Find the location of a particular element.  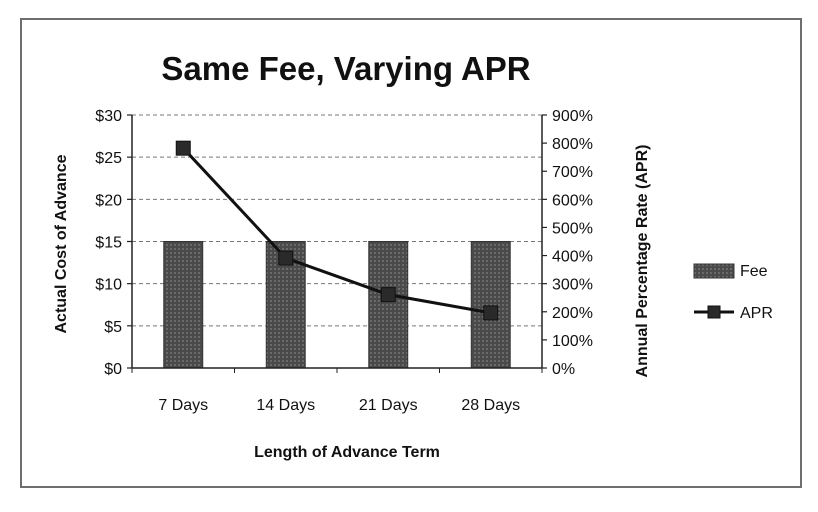

x-tick-label: 7 Days is located at coordinates (183, 405).